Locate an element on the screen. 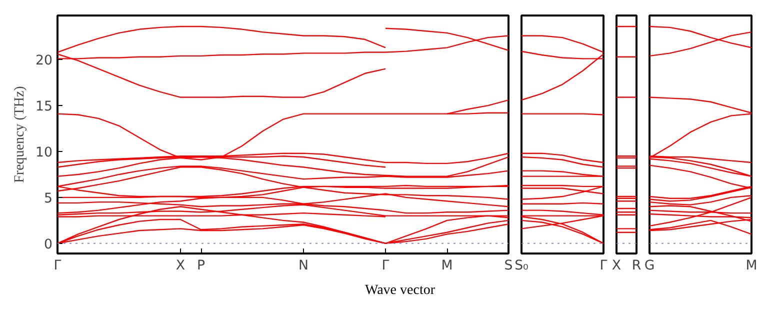  x-tick-label: N is located at coordinates (303, 266).